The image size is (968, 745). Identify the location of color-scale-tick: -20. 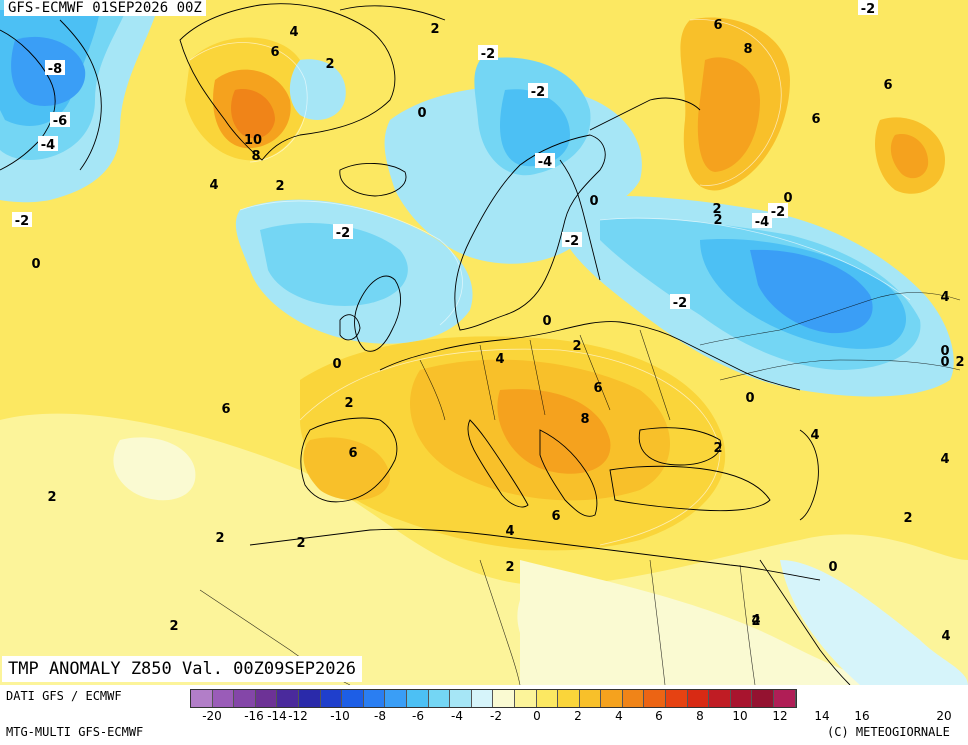
(212, 716).